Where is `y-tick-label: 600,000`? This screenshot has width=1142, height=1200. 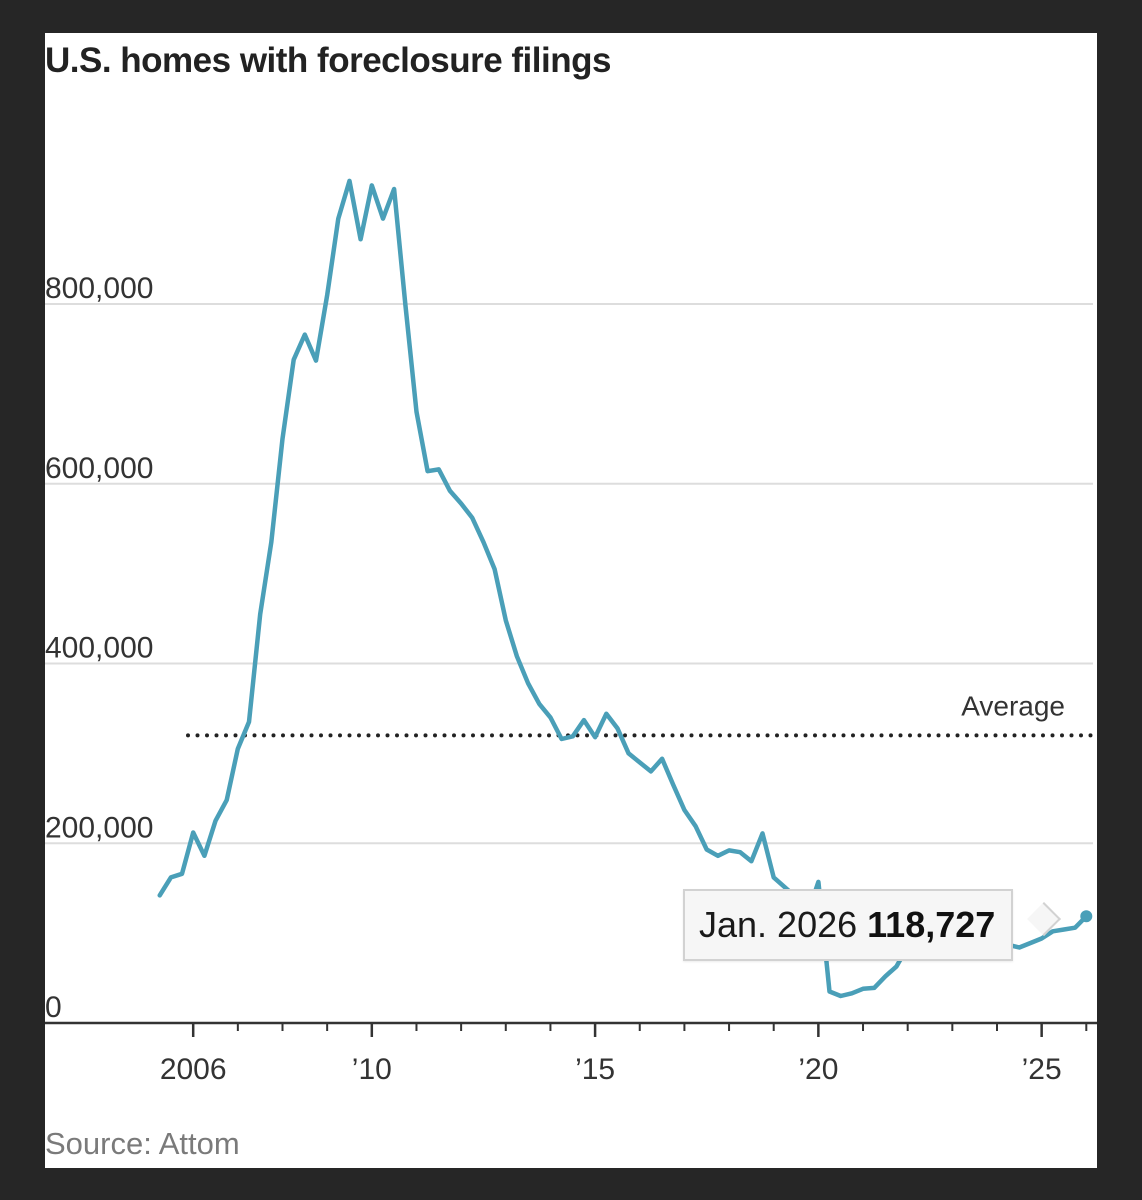
y-tick-label: 600,000 is located at coordinates (99, 468).